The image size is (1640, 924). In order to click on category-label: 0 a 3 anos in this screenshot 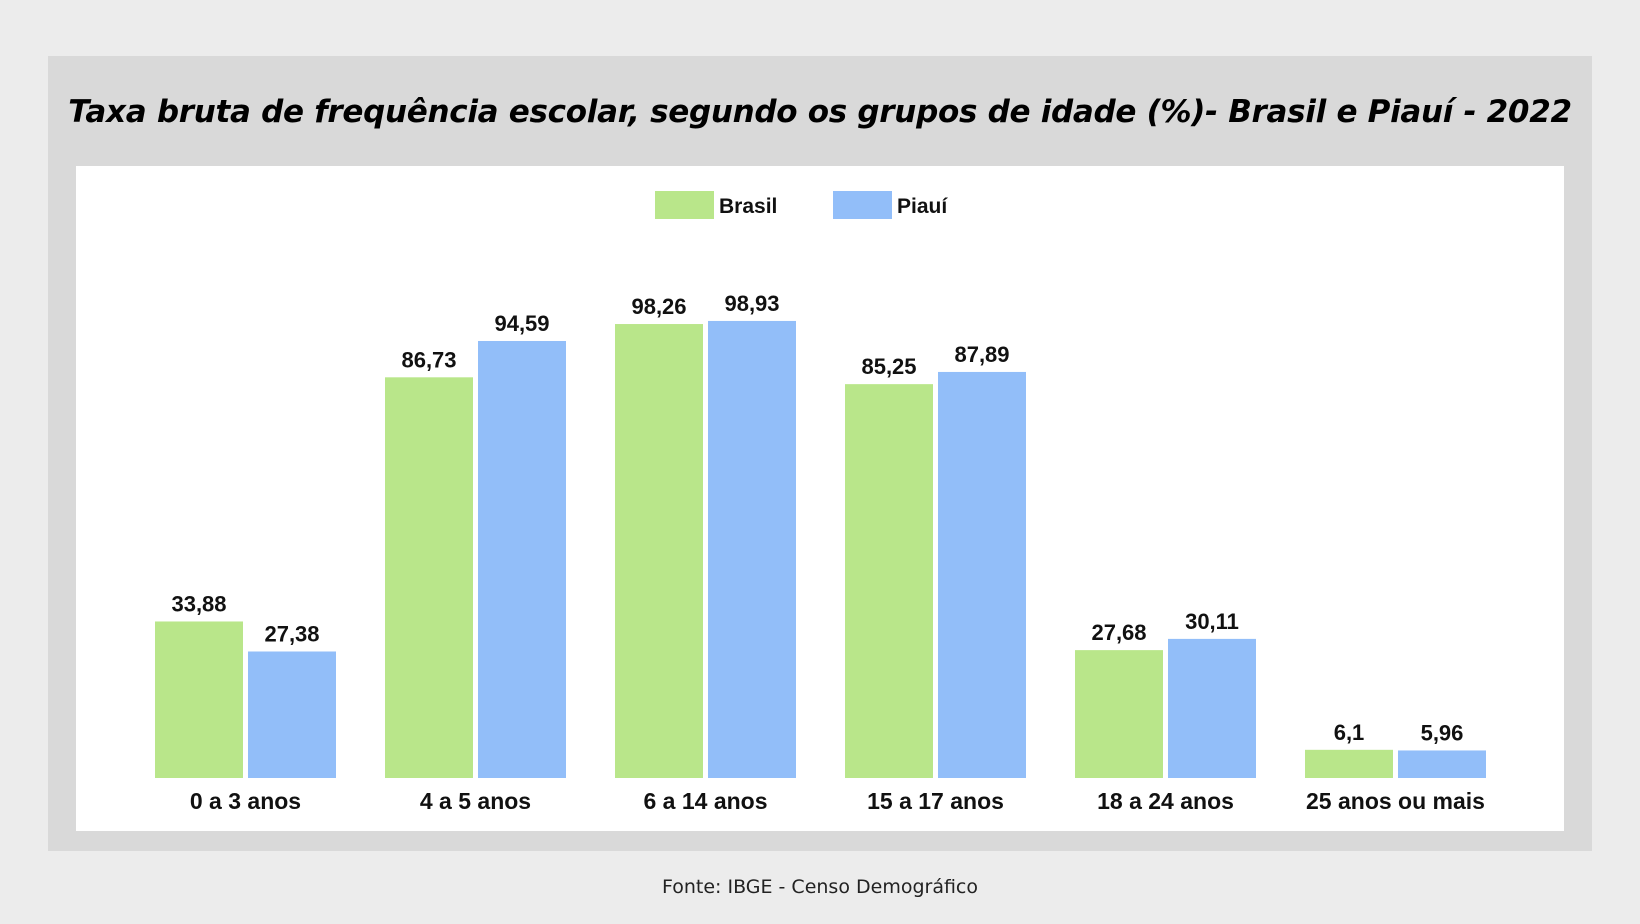, I will do `click(245, 801)`.